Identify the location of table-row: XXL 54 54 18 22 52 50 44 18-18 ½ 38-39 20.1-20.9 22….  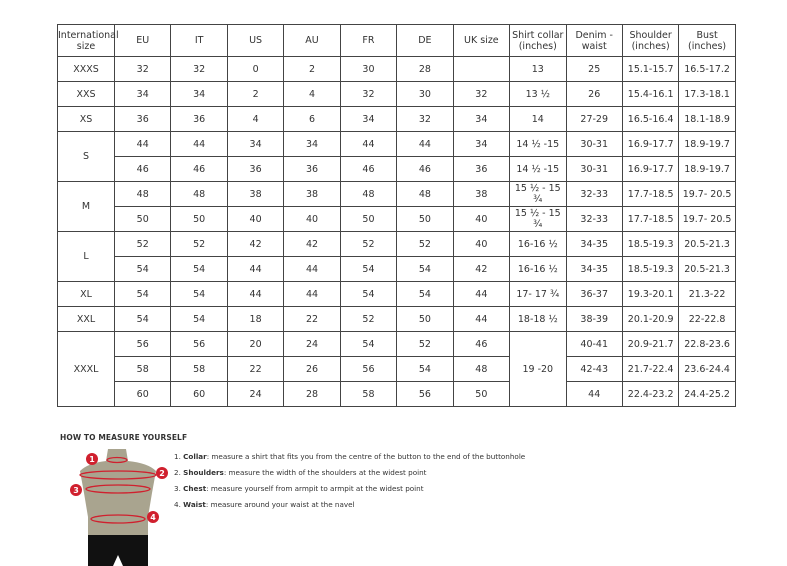
(396, 319).